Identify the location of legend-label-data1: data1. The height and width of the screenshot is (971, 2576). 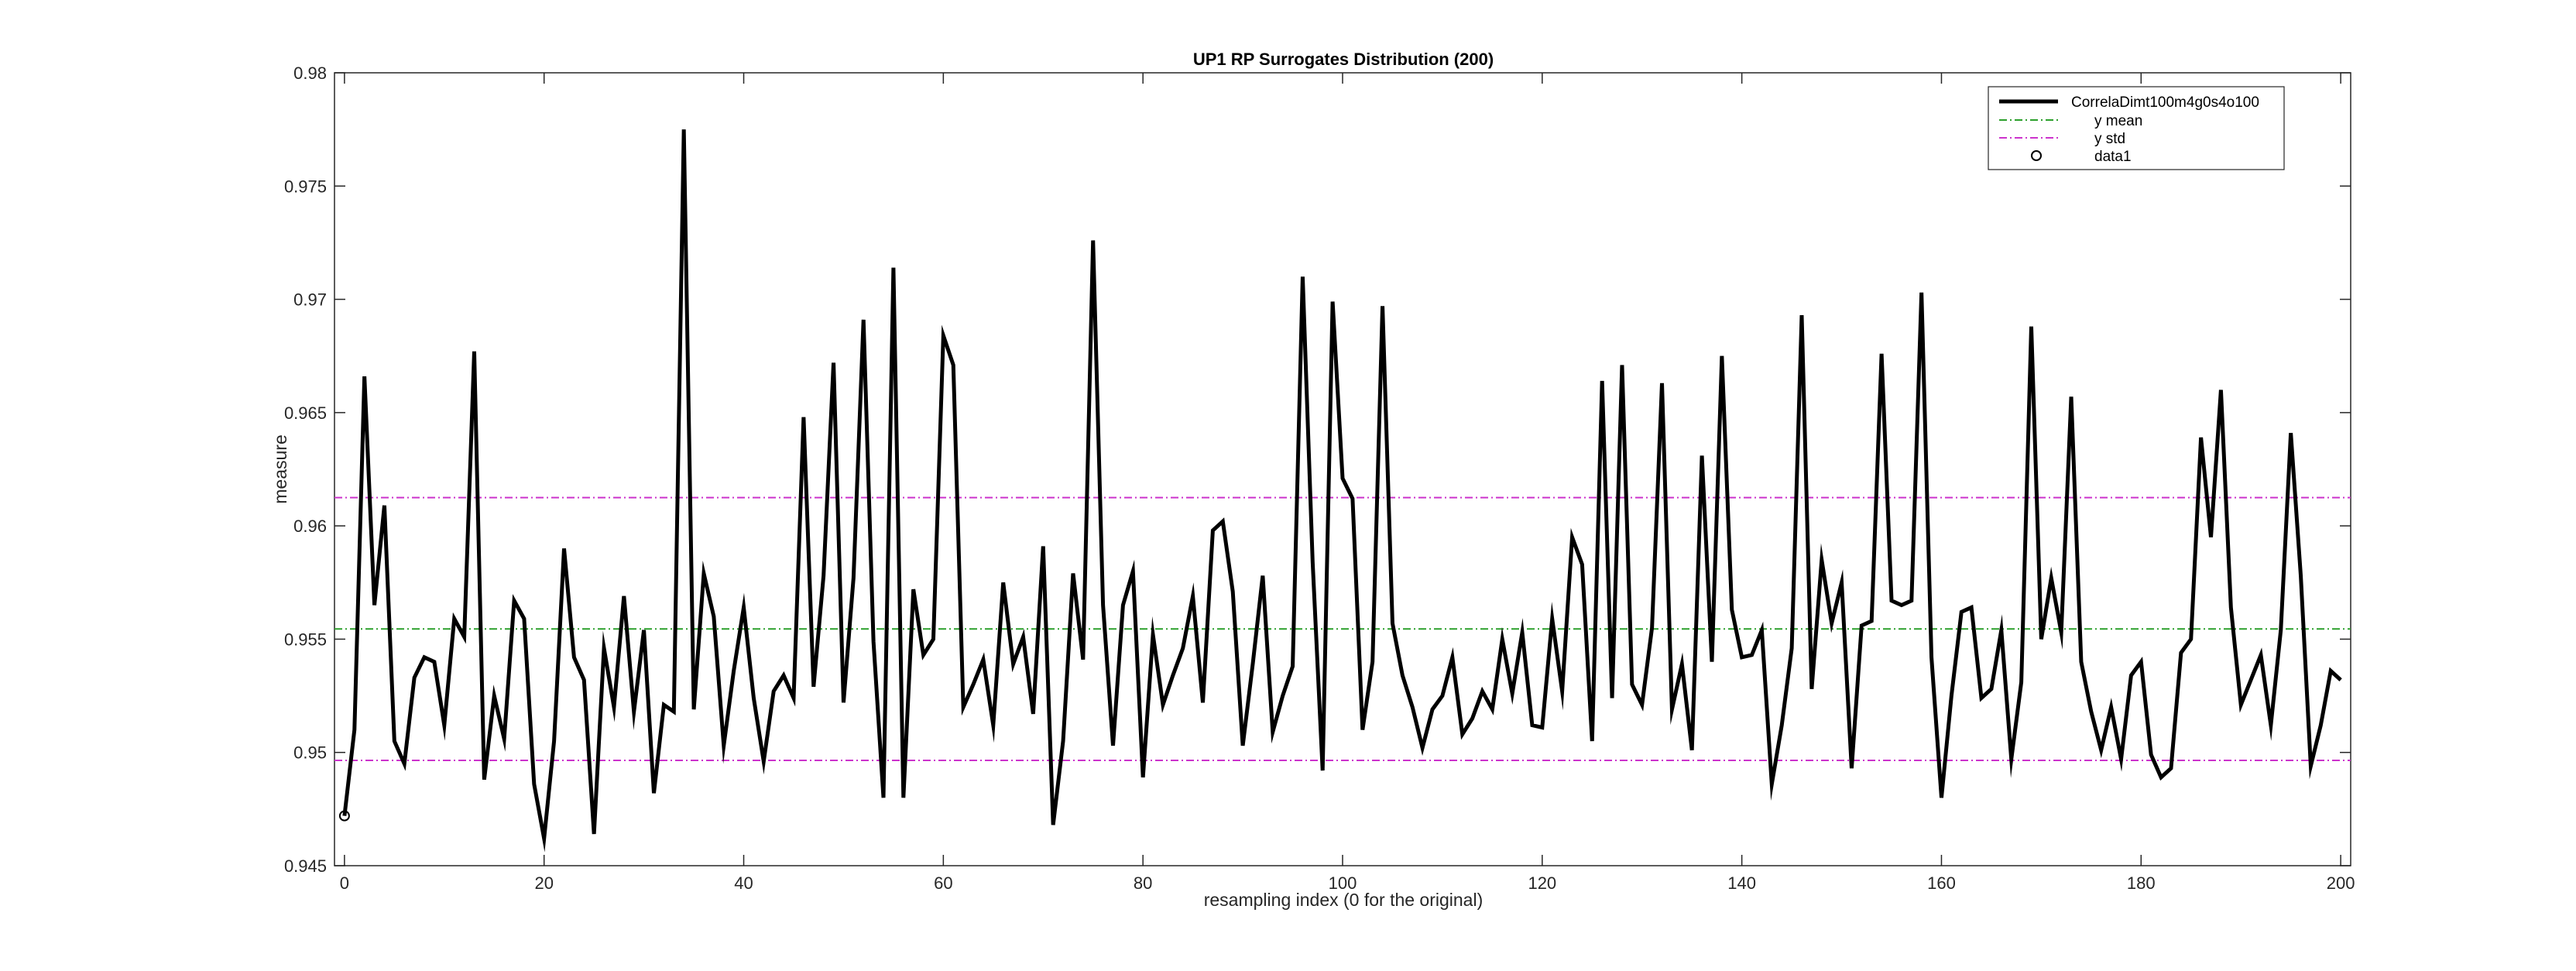
(2113, 157).